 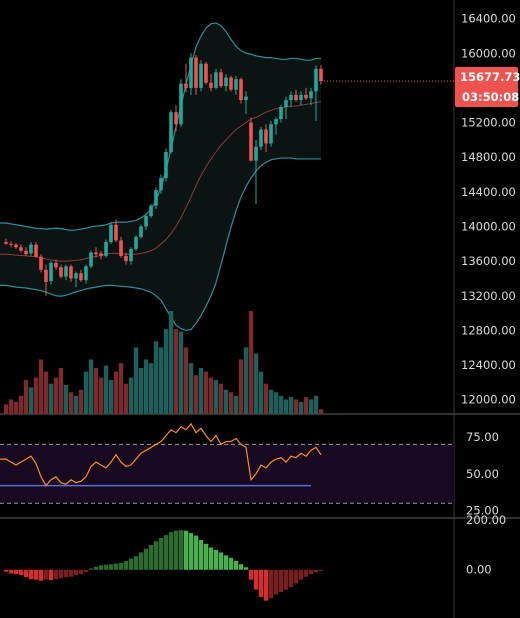 What do you see at coordinates (482, 511) in the screenshot?
I see `rsi-tick-label: 25.00` at bounding box center [482, 511].